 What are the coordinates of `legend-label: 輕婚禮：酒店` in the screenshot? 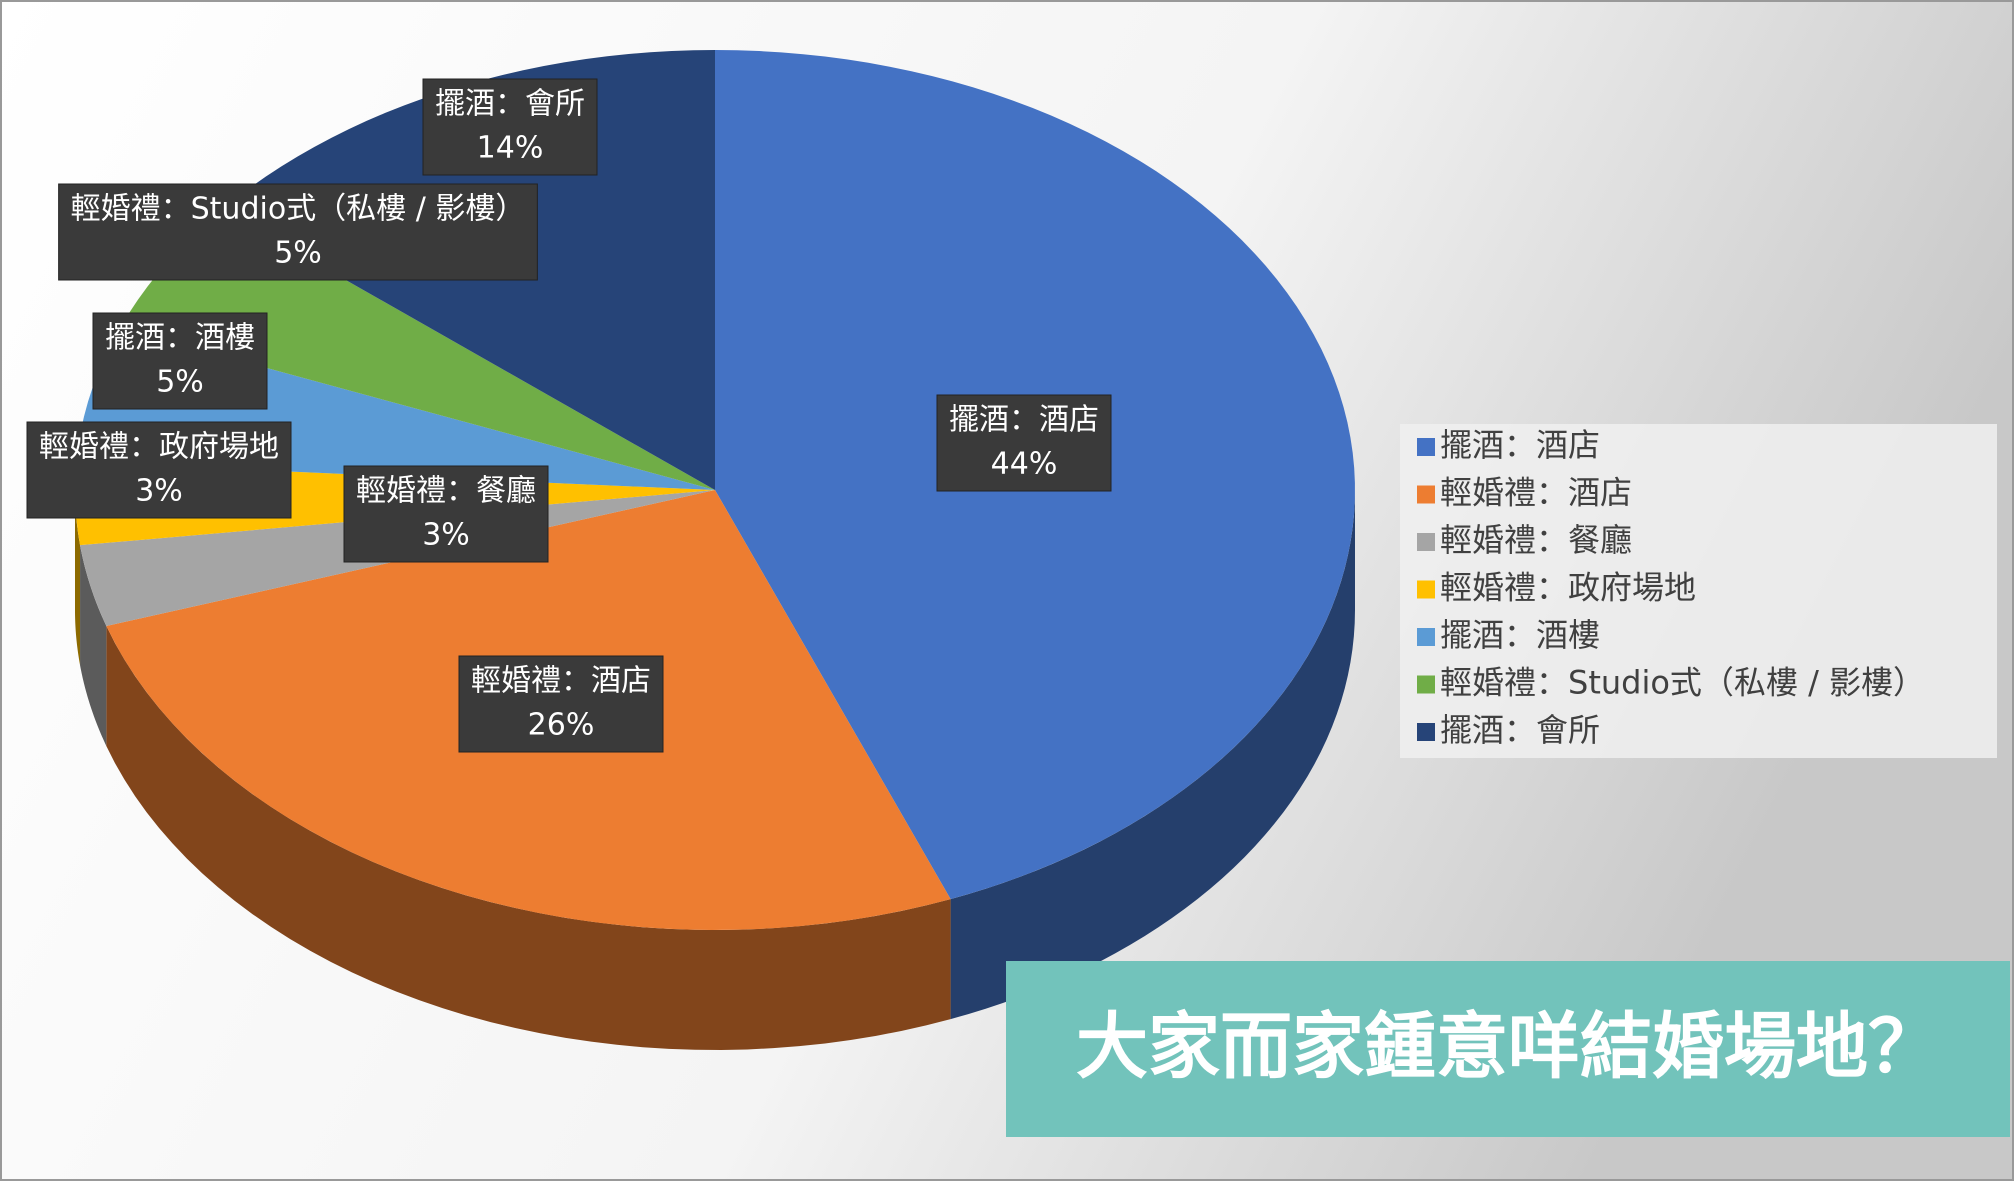 It's located at (1536, 493).